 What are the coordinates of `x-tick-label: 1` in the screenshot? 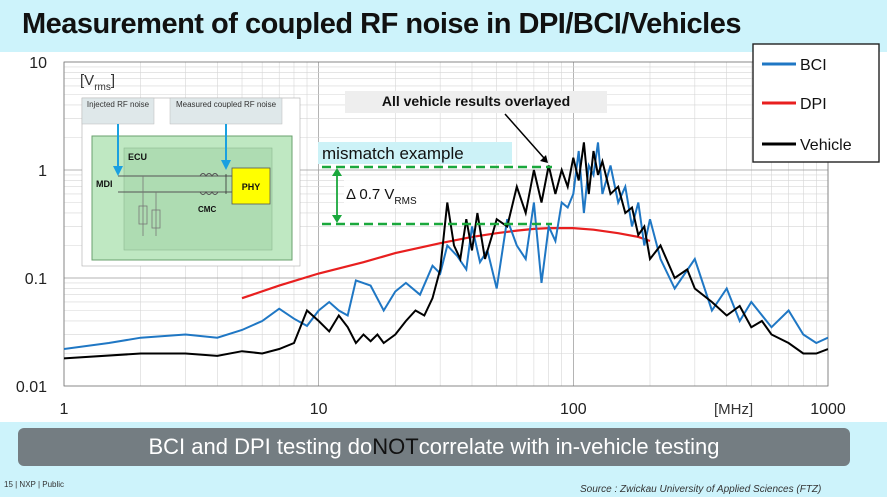 It's located at (64, 409).